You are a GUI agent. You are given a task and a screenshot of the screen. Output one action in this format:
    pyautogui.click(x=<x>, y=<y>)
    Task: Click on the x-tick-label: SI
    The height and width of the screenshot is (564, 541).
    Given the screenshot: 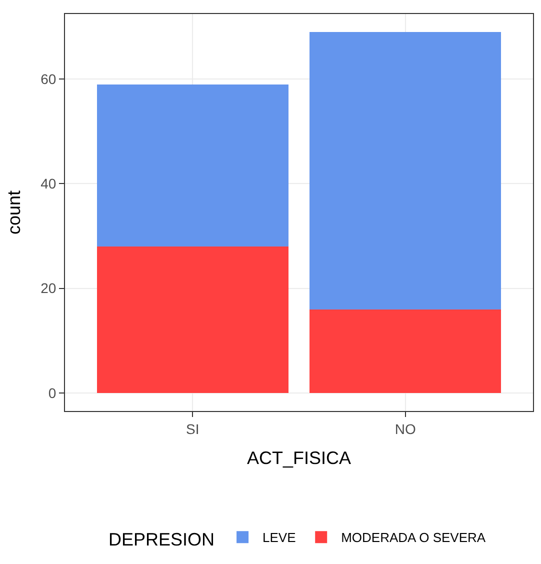 What is the action you would take?
    pyautogui.click(x=193, y=428)
    